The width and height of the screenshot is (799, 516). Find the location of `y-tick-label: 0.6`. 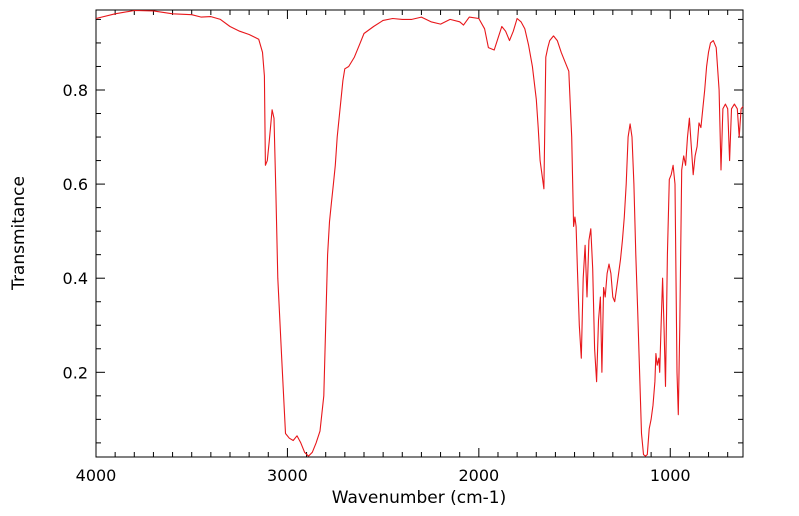

y-tick-label: 0.6 is located at coordinates (75, 184).